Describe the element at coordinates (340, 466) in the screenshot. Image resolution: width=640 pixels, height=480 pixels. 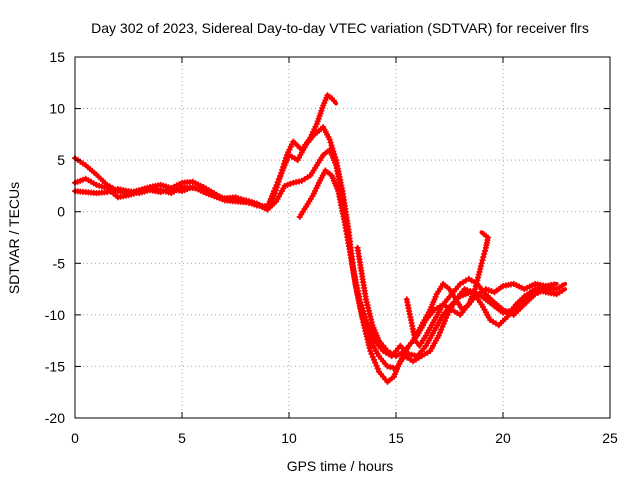
I see `x-axis-label: GPS time / hours` at that location.